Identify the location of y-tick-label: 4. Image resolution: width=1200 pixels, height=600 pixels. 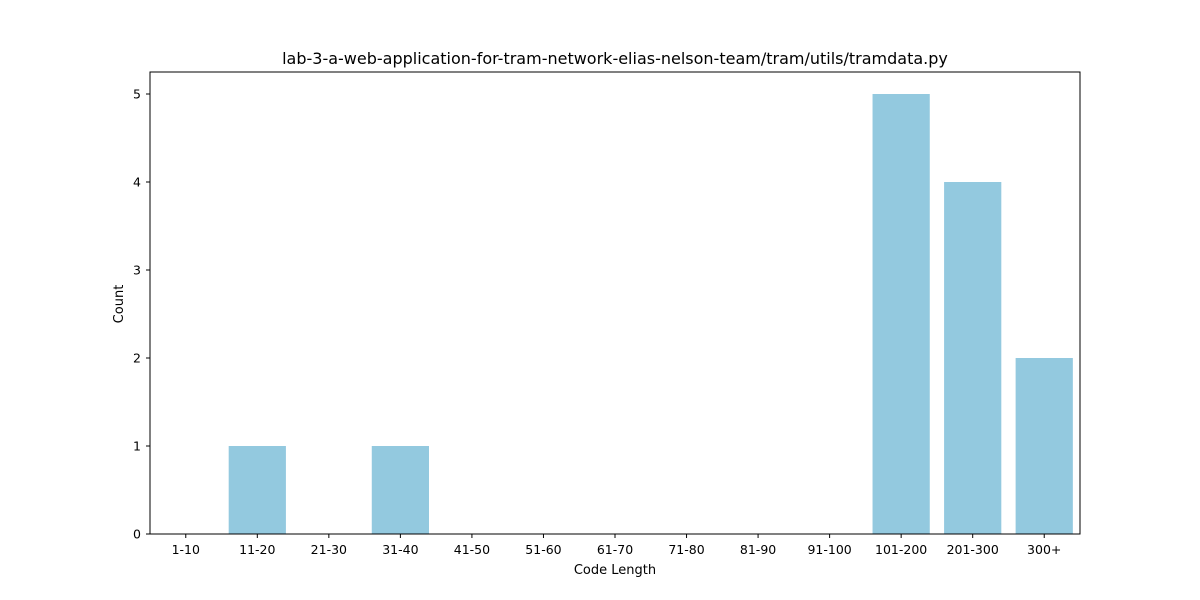
(137, 182).